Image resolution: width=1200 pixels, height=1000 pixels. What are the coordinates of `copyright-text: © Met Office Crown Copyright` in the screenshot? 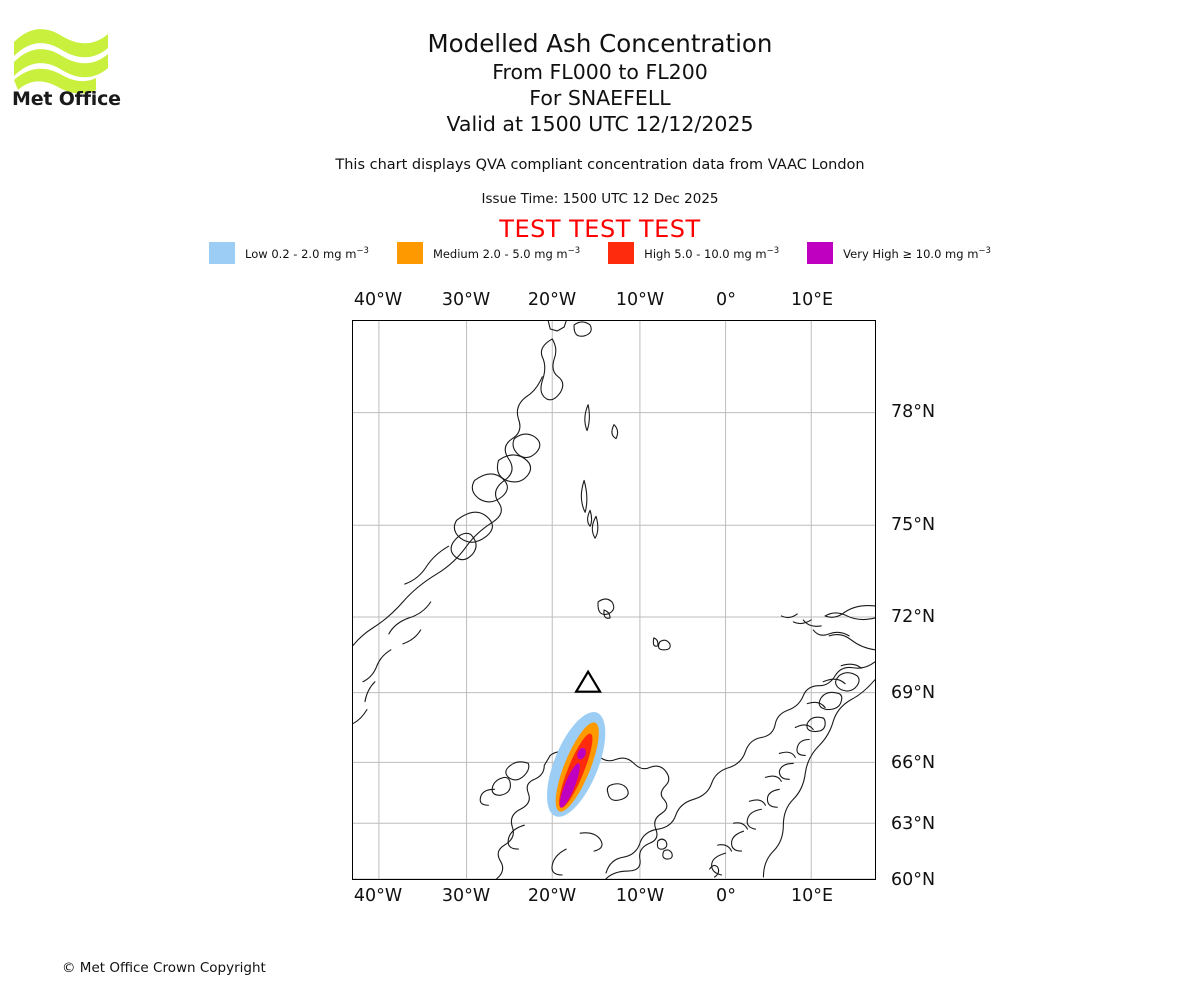 It's located at (164, 968).